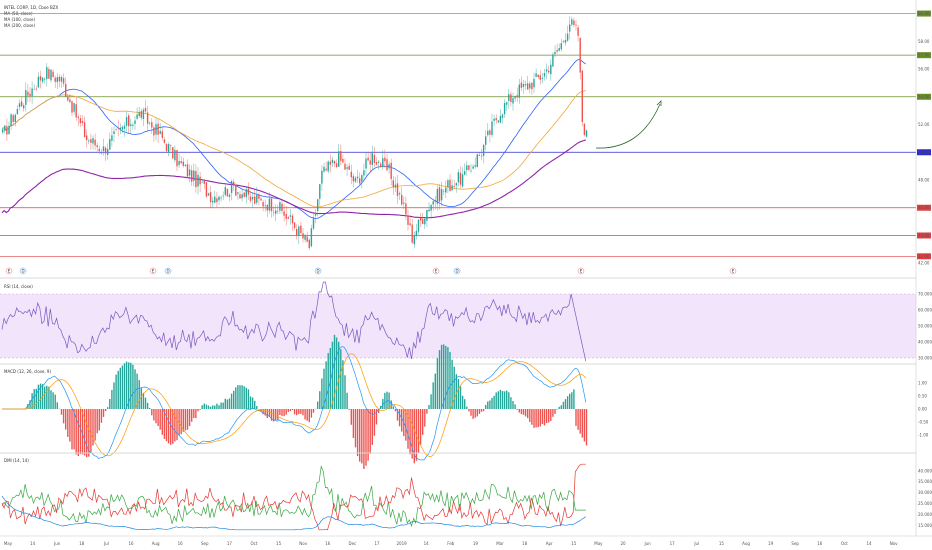 The width and height of the screenshot is (932, 550). I want to click on time-tick-label: 14, so click(33, 543).